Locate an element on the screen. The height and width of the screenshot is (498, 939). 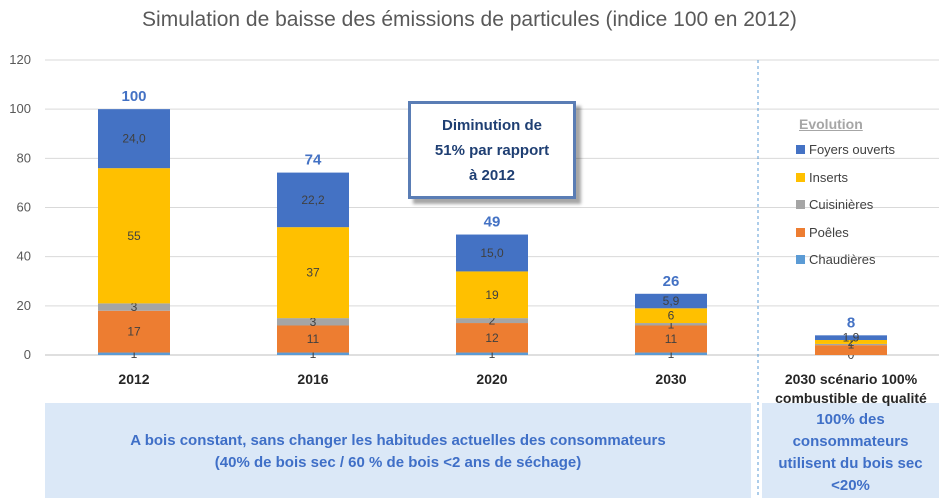
x-tick-label: 2012 is located at coordinates (133, 379).